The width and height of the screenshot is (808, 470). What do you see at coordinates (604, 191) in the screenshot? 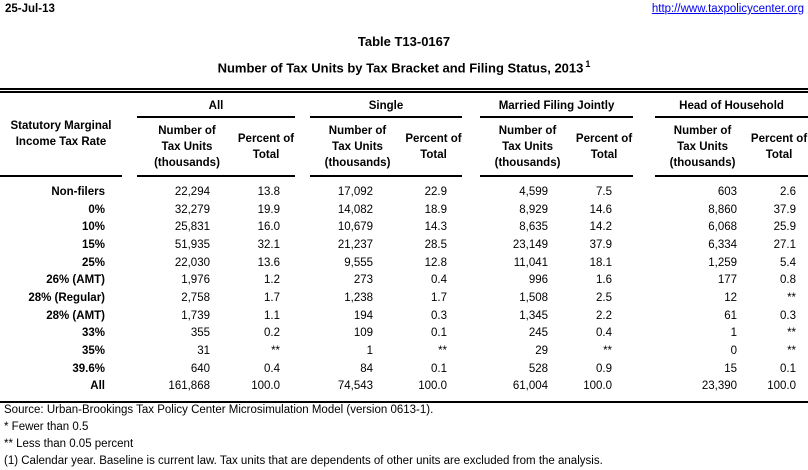
I see `percent-cell: 7.5` at bounding box center [604, 191].